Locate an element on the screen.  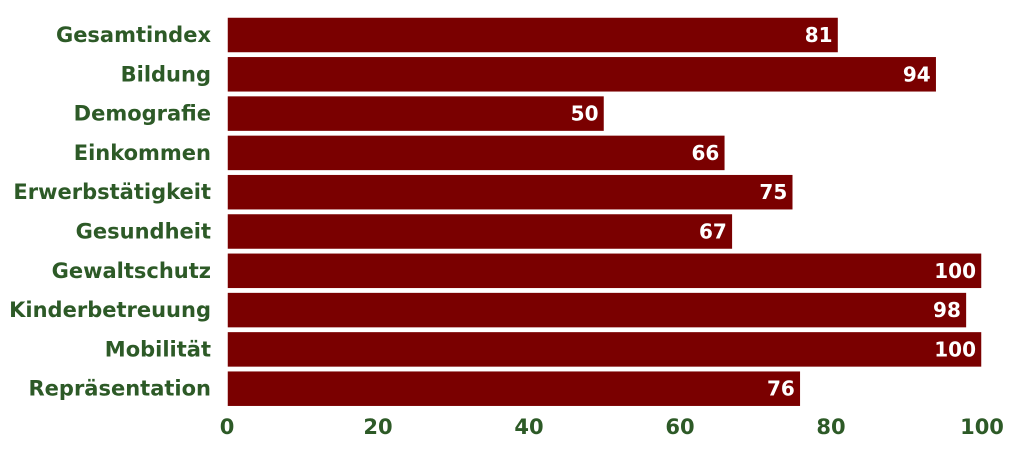
value-label-bildung: 94 is located at coordinates (917, 74).